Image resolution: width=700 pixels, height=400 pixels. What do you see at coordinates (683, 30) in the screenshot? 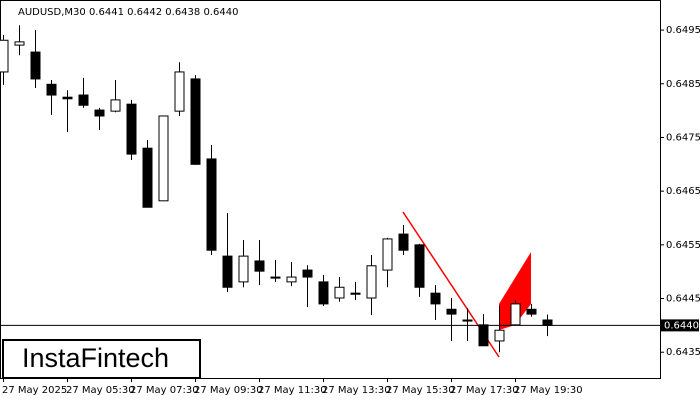
I see `y-tick-label: 0.6495` at bounding box center [683, 30].